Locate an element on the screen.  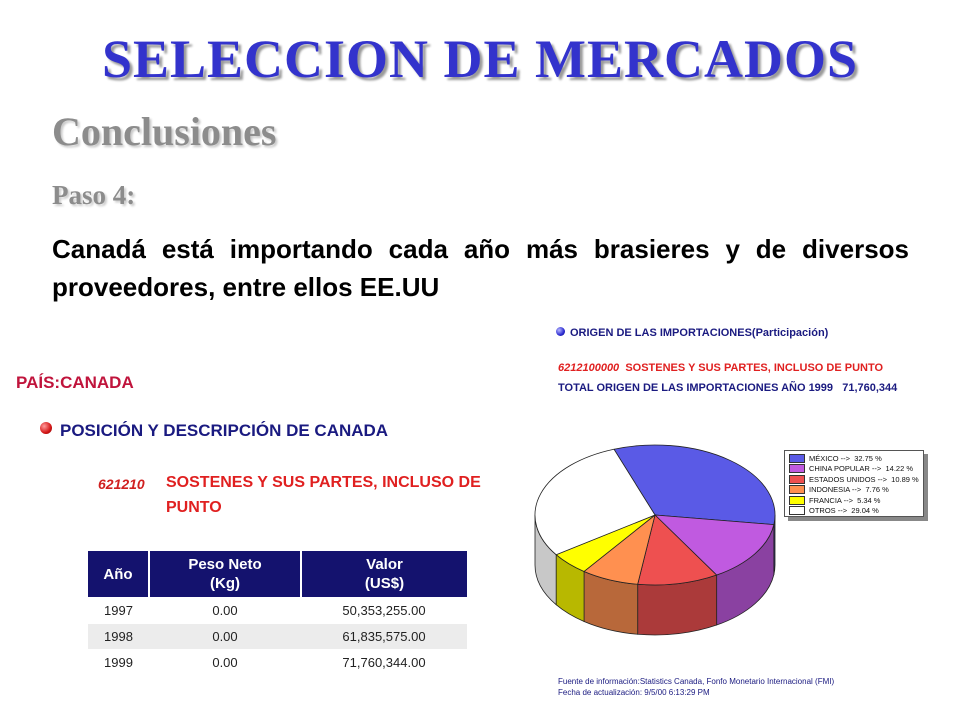
step-label: Paso 4: is located at coordinates (94, 195).